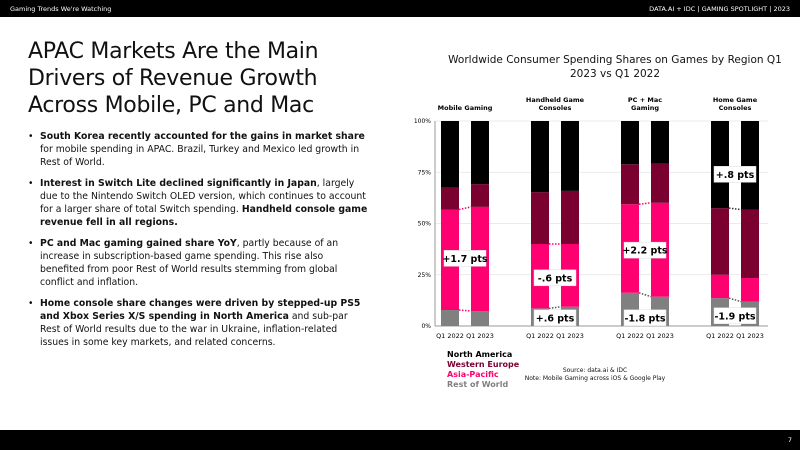  I want to click on y-tick-label: 100%, so click(422, 121).